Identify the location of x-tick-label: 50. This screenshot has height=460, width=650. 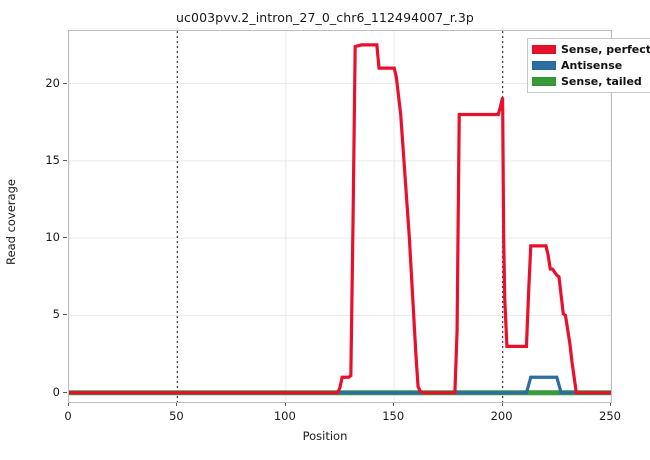
(176, 416).